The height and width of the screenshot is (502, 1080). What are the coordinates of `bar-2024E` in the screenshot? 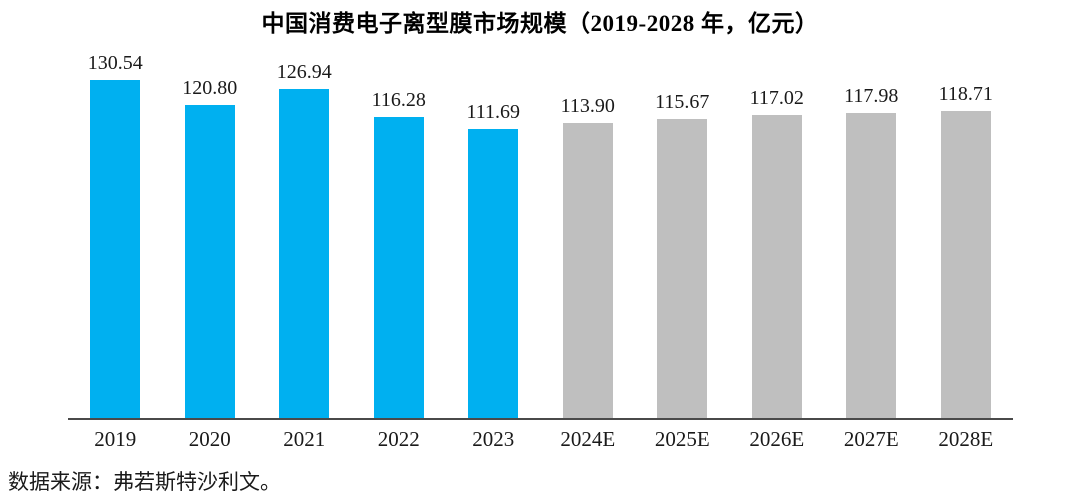 It's located at (587, 270).